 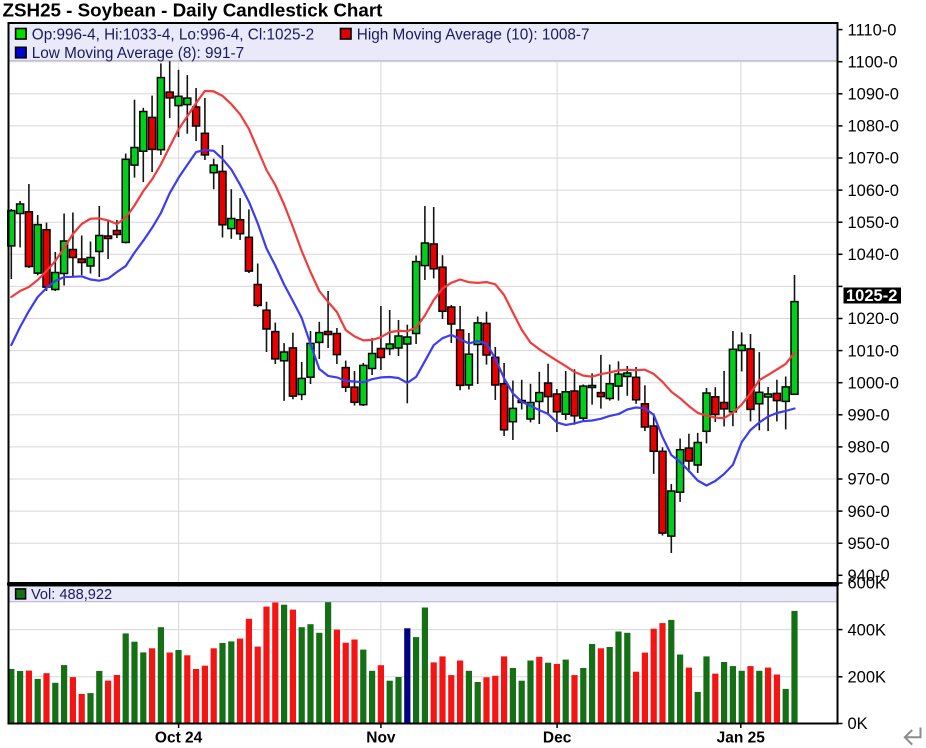 I want to click on svg-text: 1010-0, so click(x=873, y=351).